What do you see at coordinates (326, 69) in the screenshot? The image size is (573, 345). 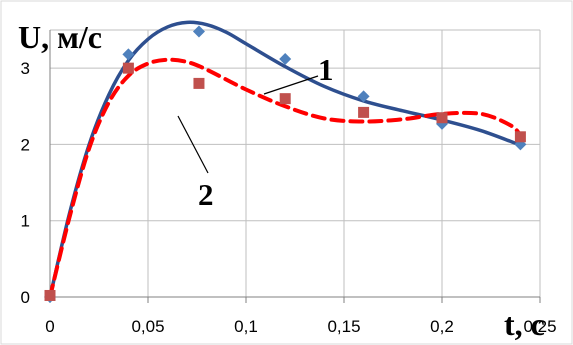 I see `series-1-label: 1` at bounding box center [326, 69].